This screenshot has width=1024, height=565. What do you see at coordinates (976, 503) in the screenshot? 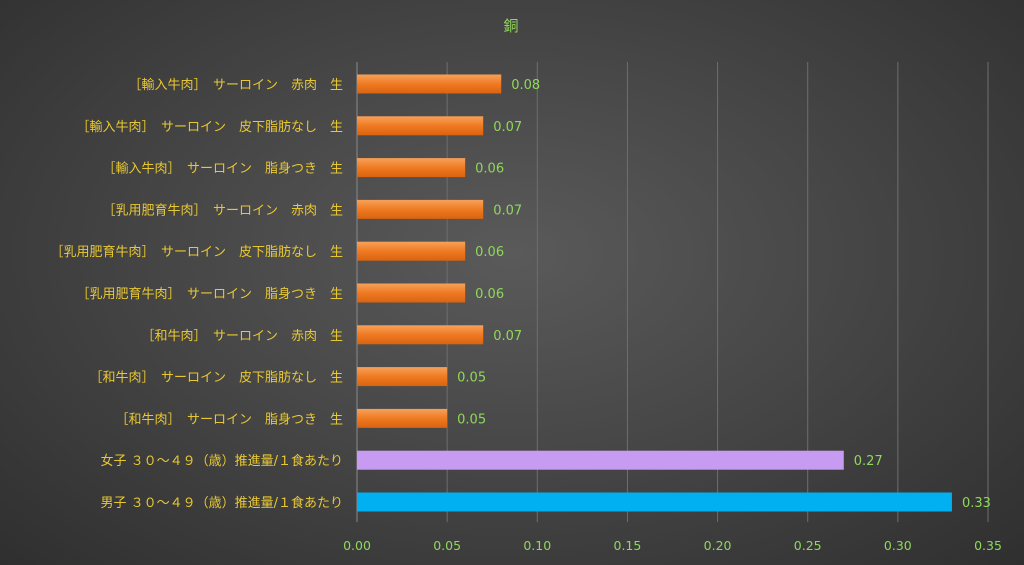
I see `value-label: 0.33` at bounding box center [976, 503].